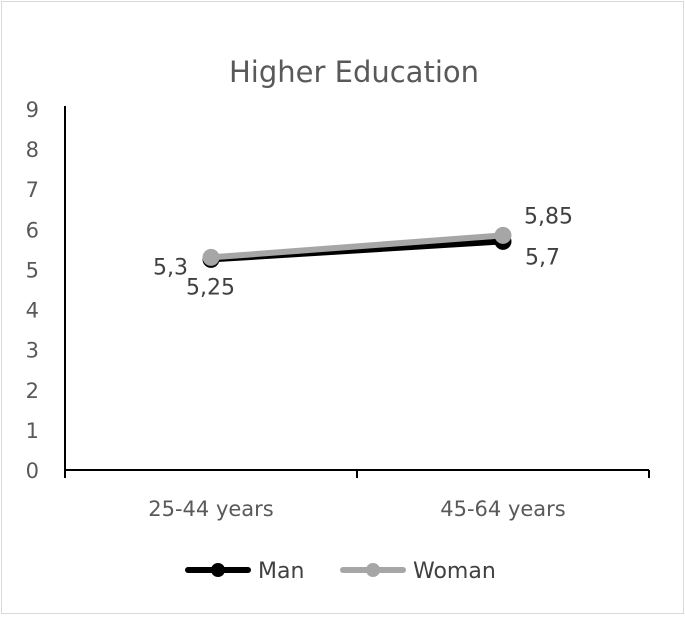 Image resolution: width=685 pixels, height=618 pixels. Describe the element at coordinates (281, 571) in the screenshot. I see `legend-label: Man` at that location.